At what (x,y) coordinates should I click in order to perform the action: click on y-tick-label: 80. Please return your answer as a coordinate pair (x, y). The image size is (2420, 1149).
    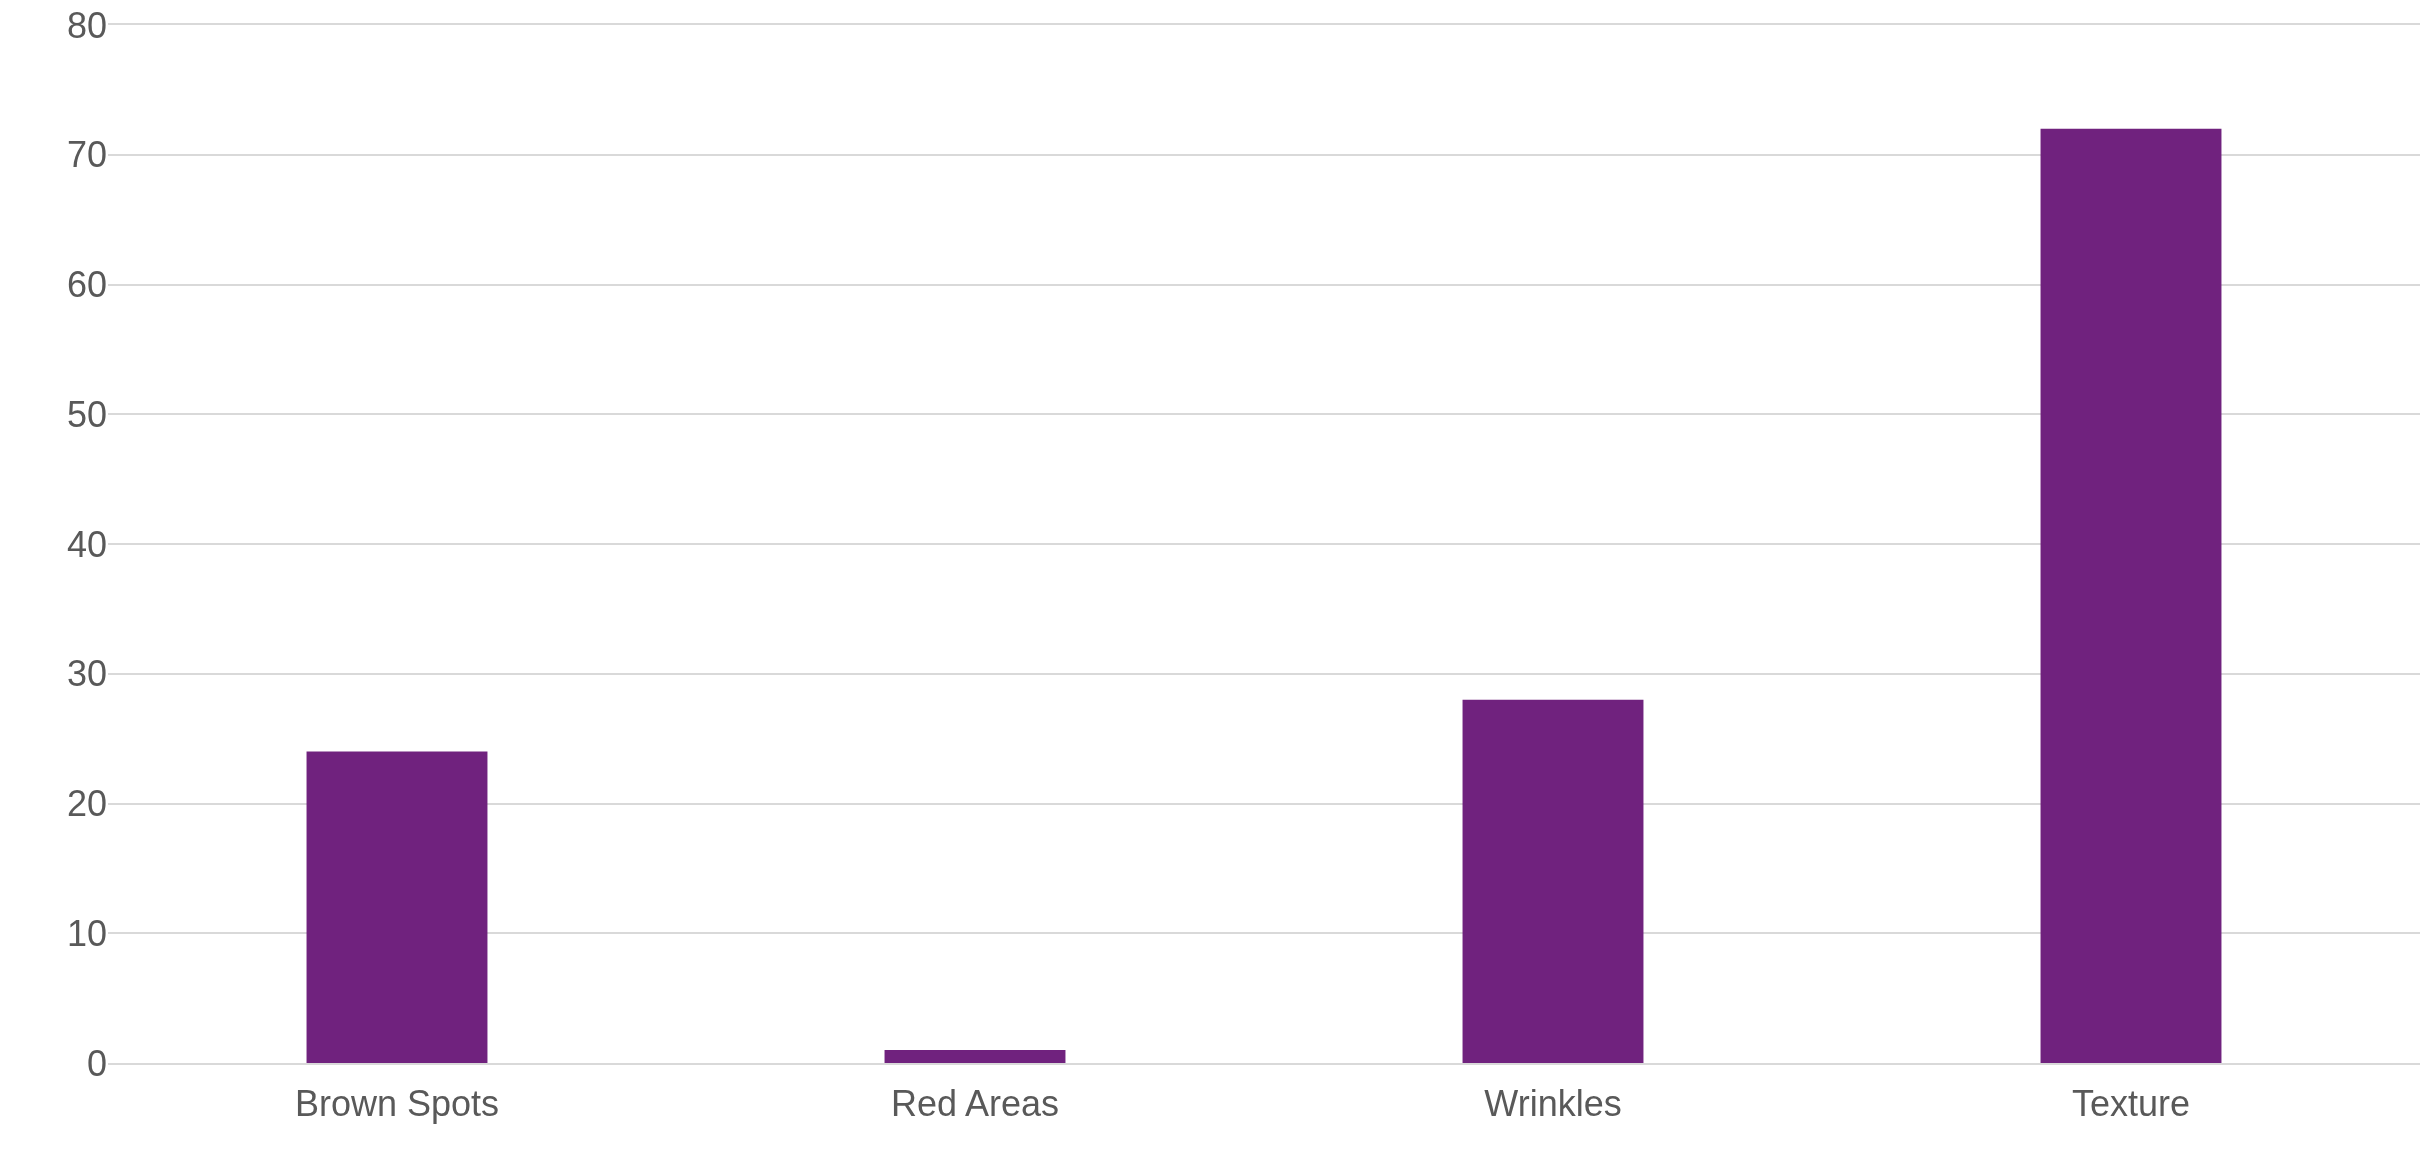
    Looking at the image, I should click on (86, 25).